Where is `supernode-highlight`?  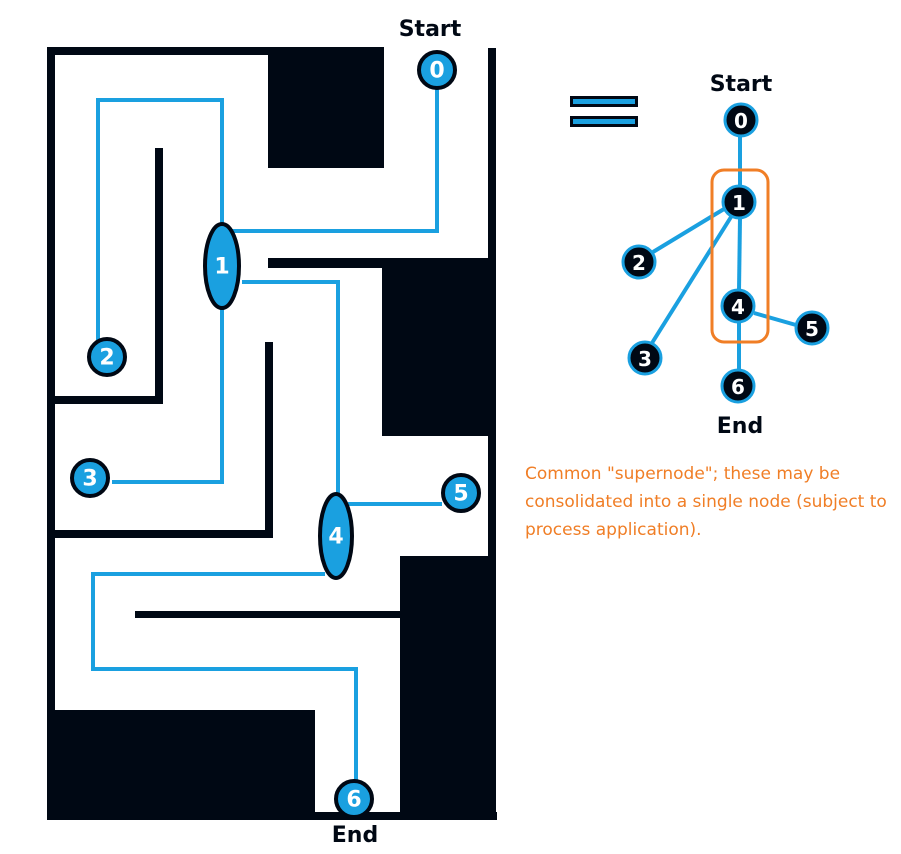 supernode-highlight is located at coordinates (740, 256).